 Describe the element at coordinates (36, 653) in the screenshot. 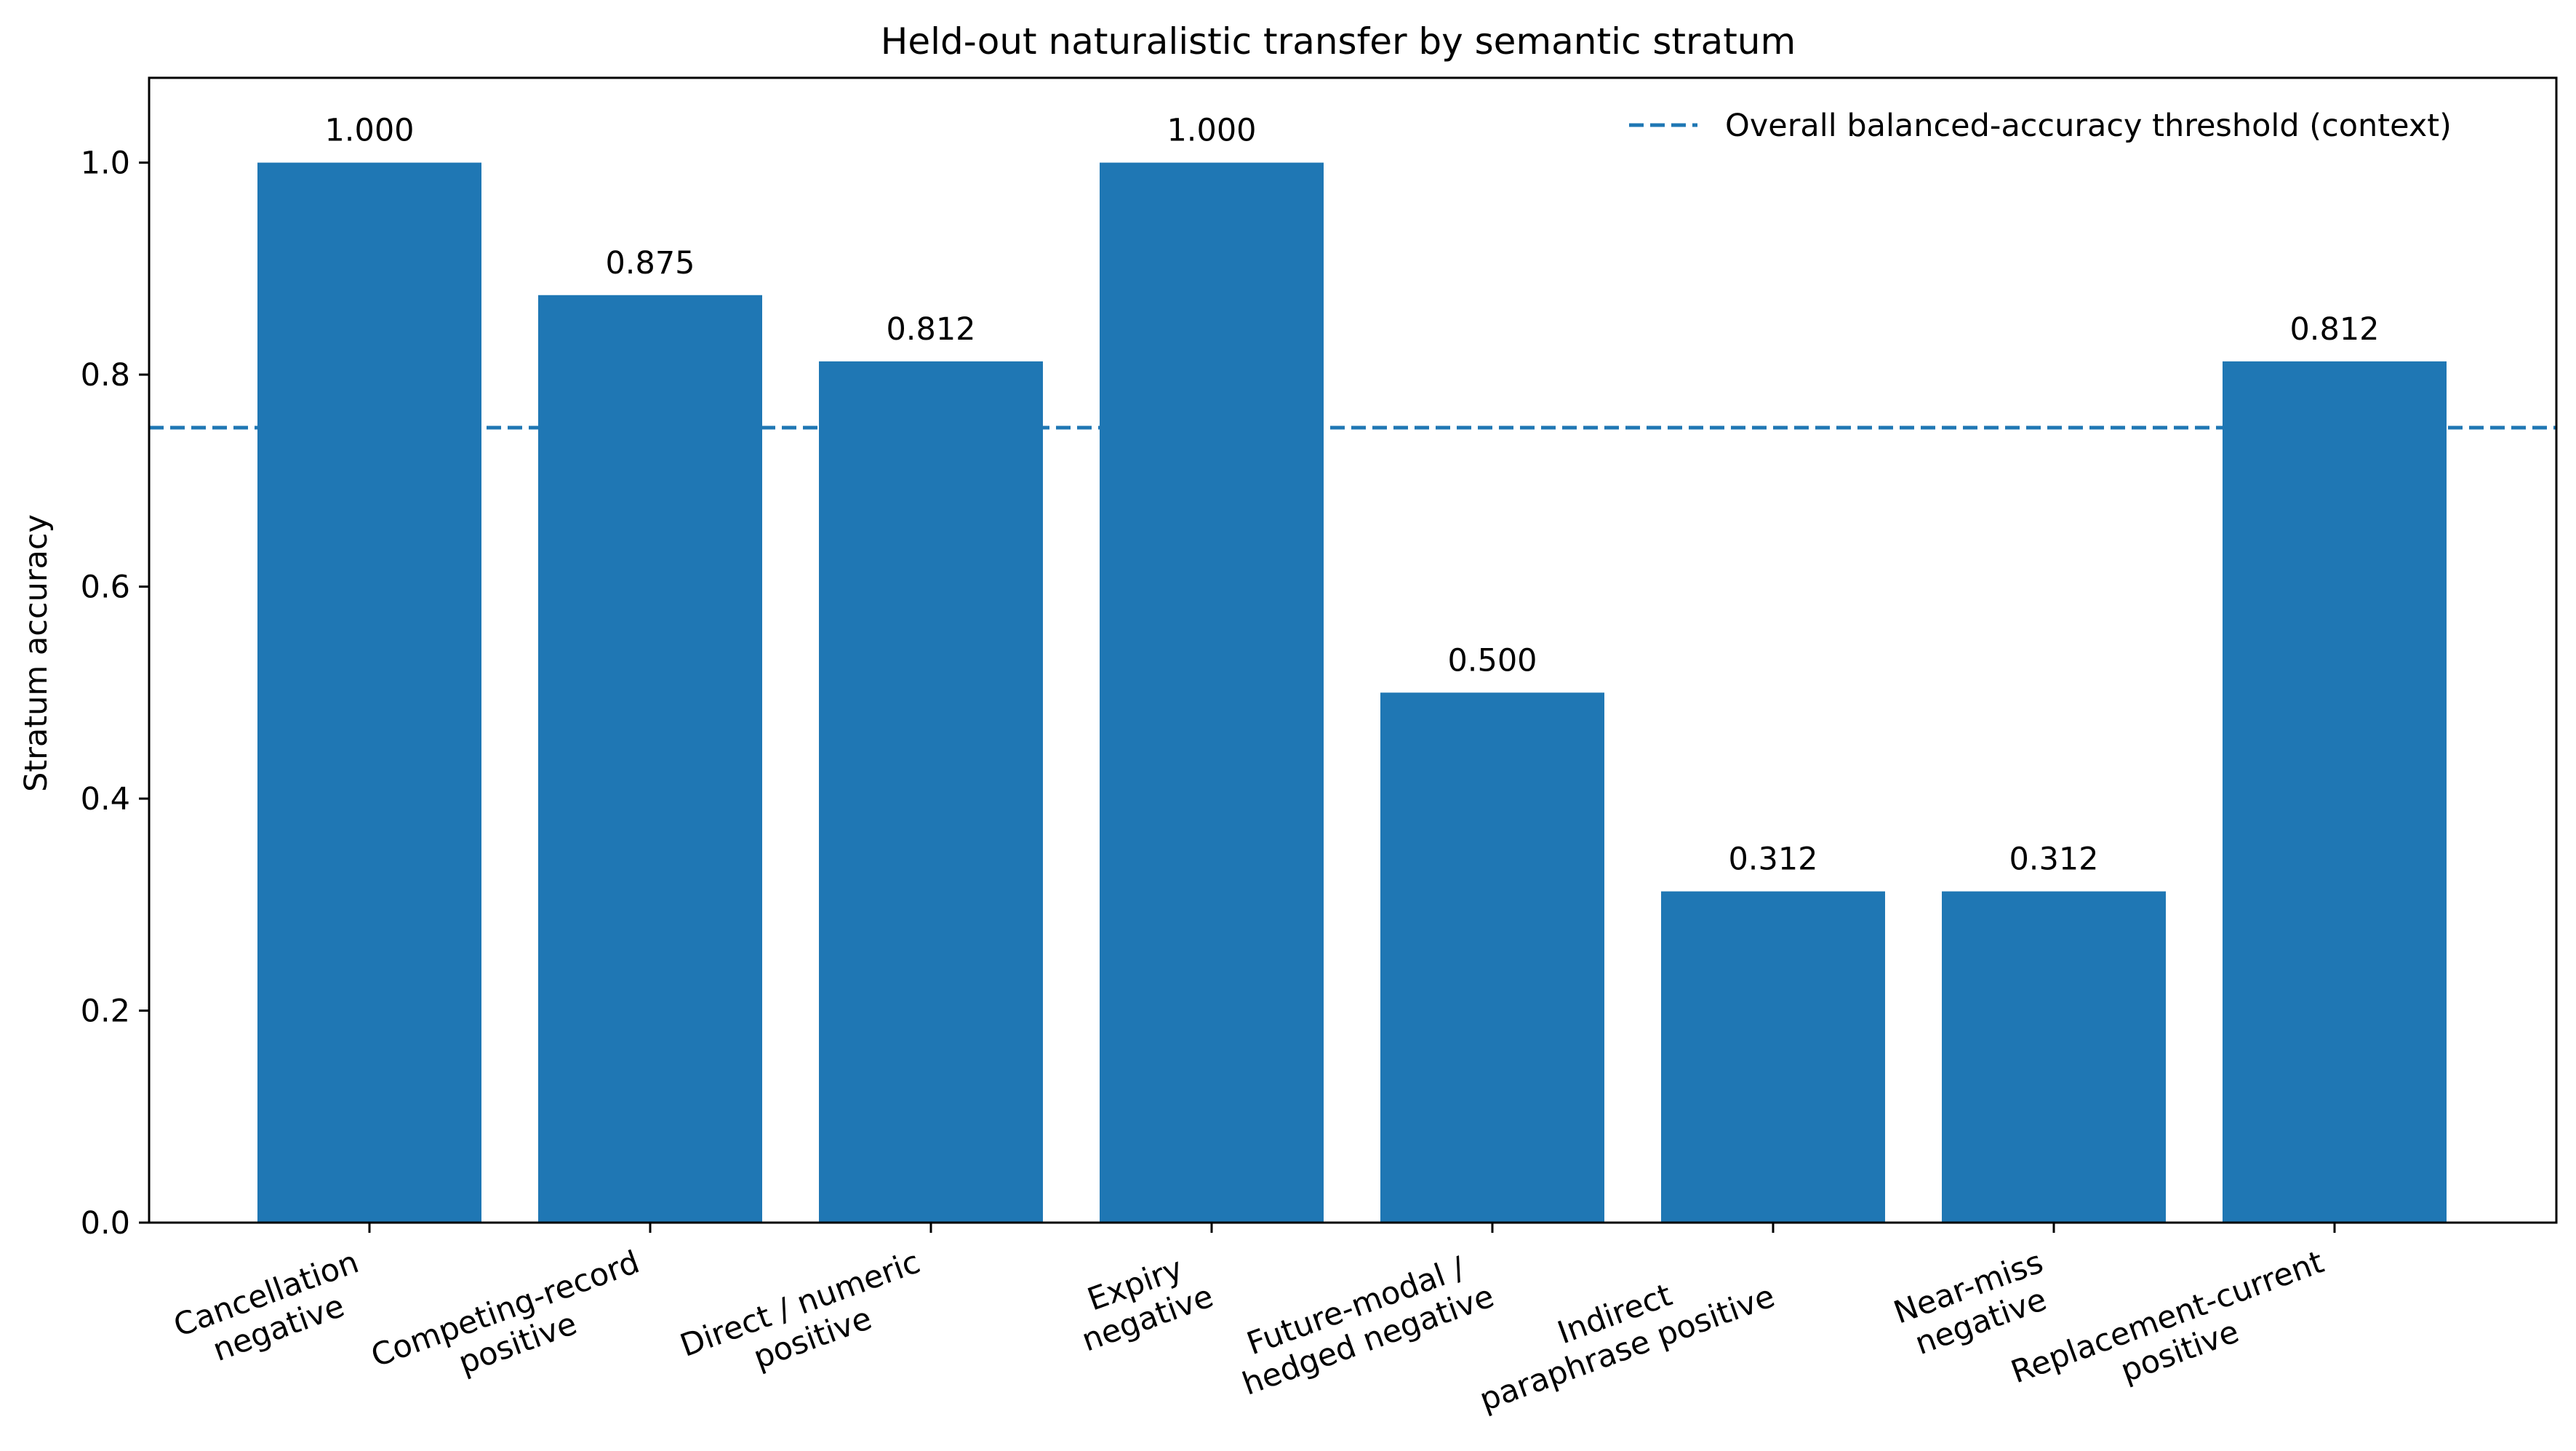

I see `y-axis-label: Stratum accuracy` at that location.